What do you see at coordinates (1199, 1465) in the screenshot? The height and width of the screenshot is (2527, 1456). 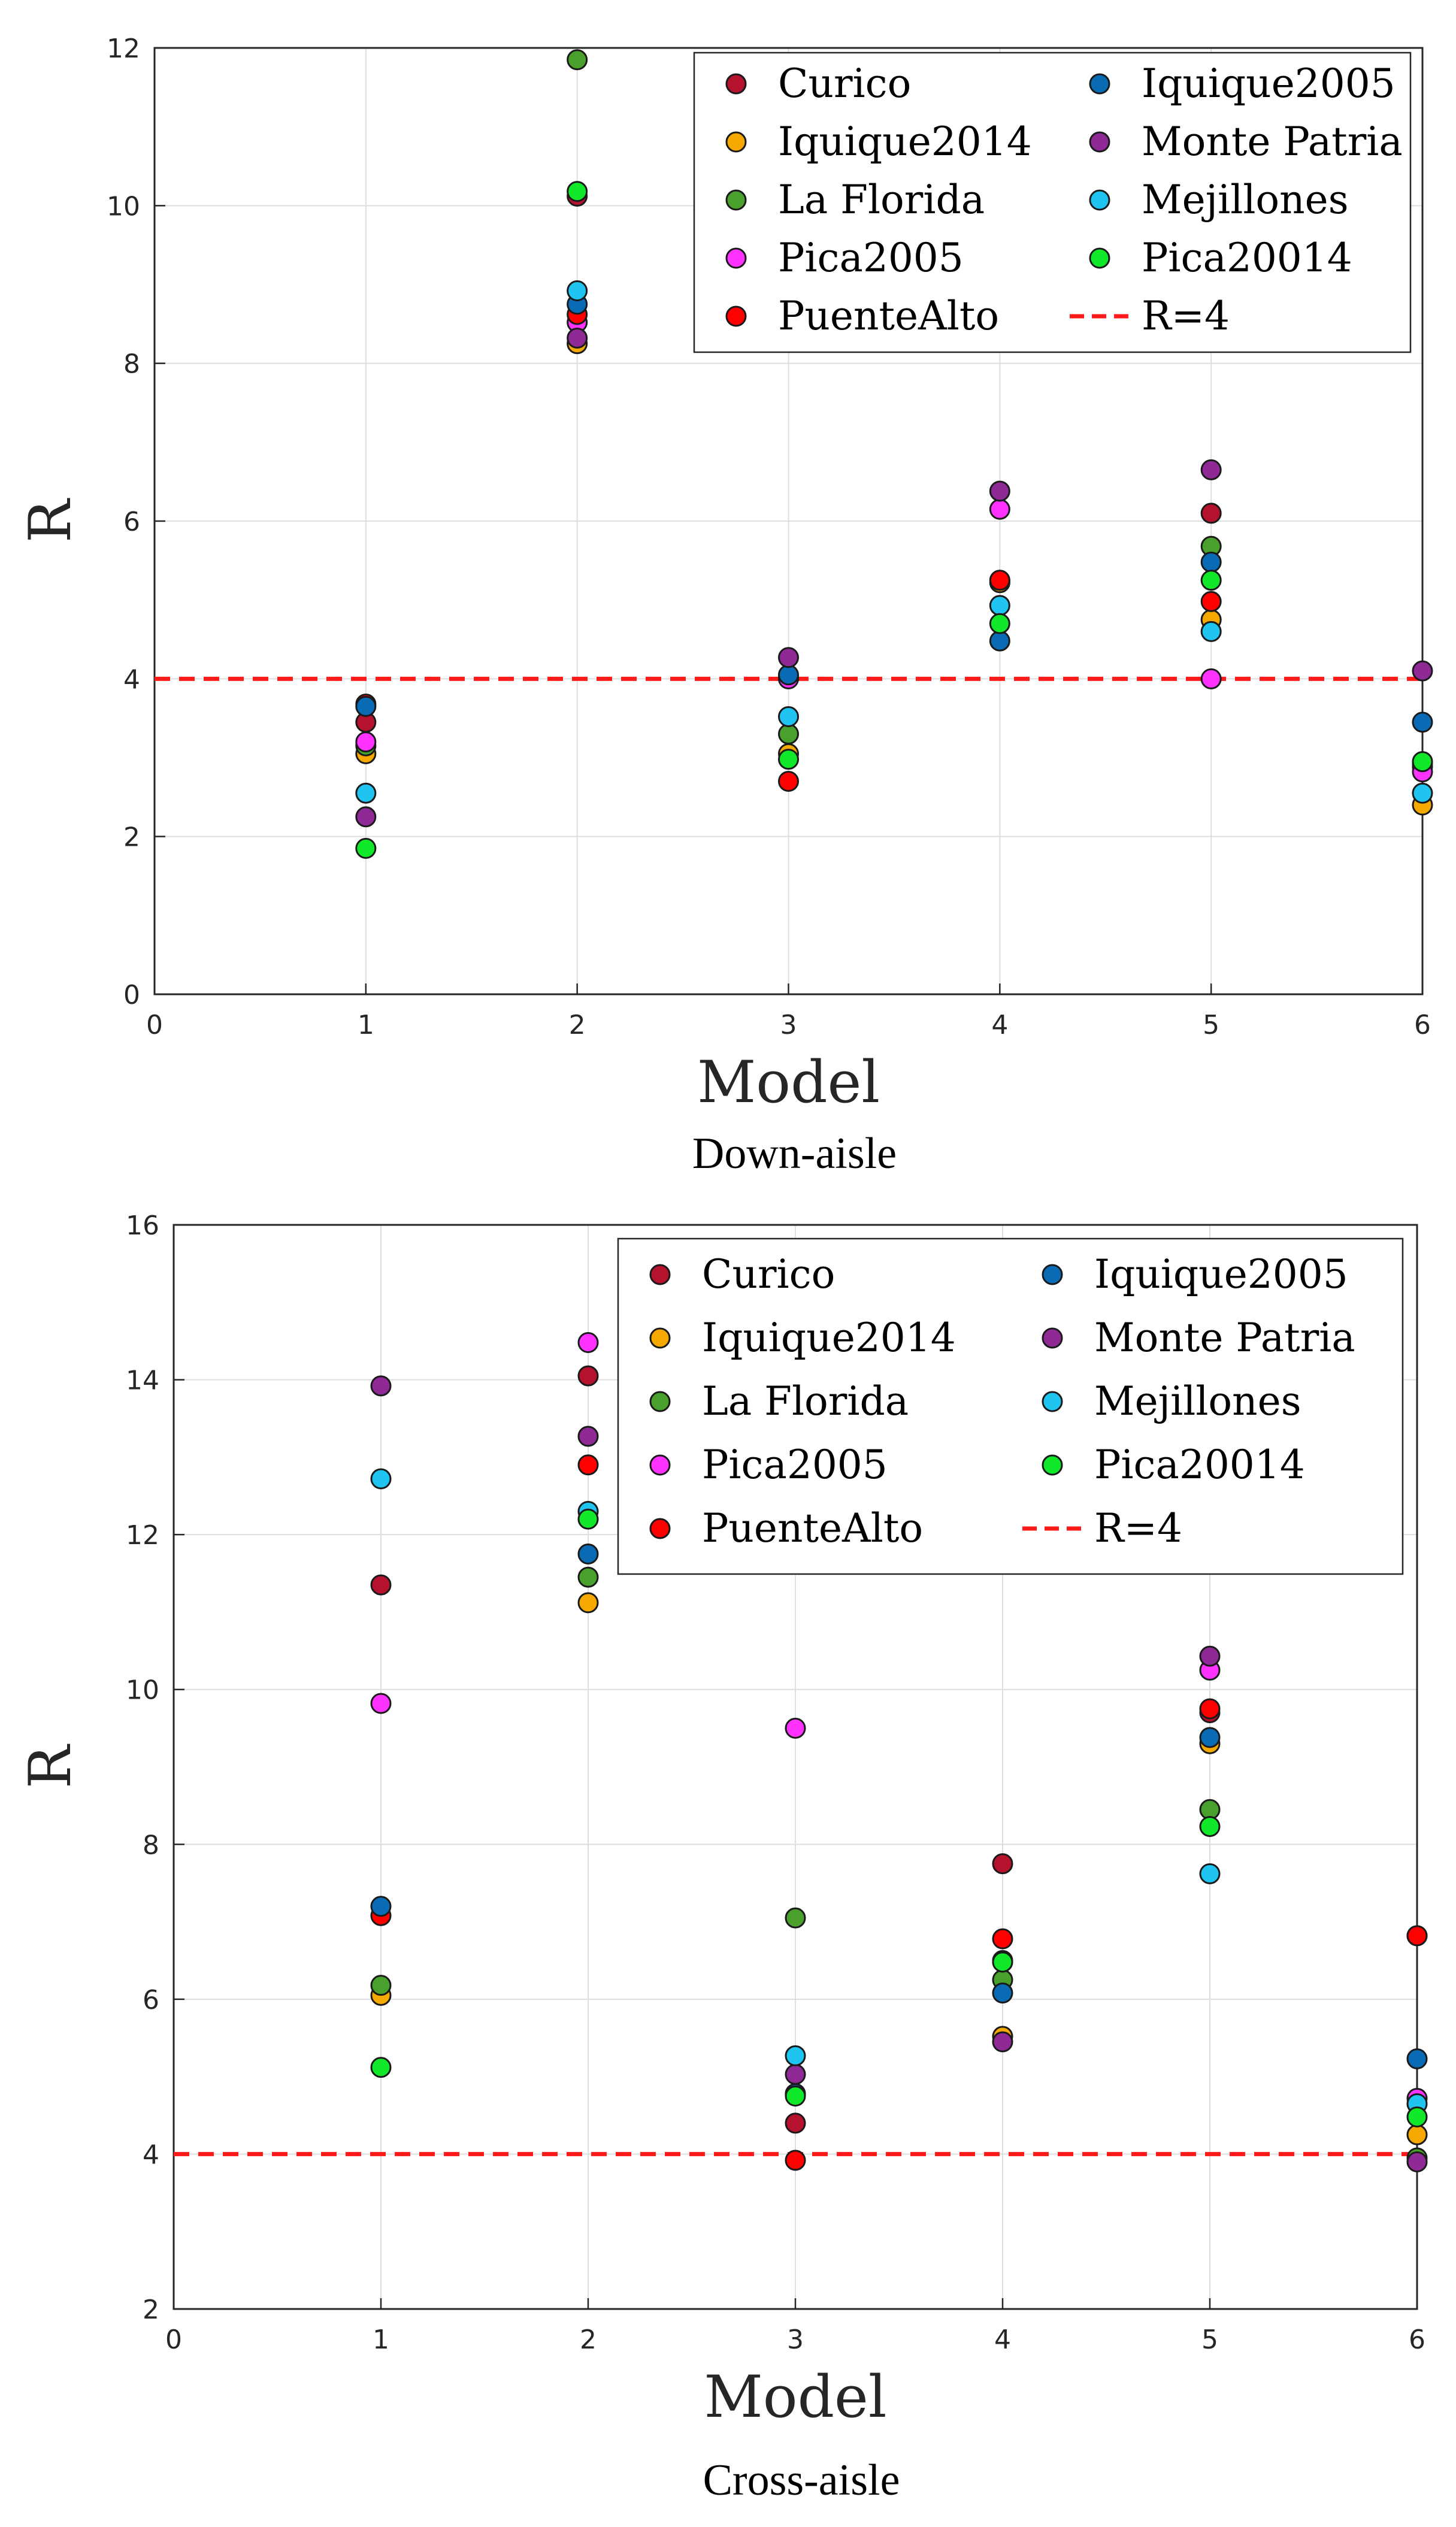 I see `legend-label: Pica20014` at bounding box center [1199, 1465].